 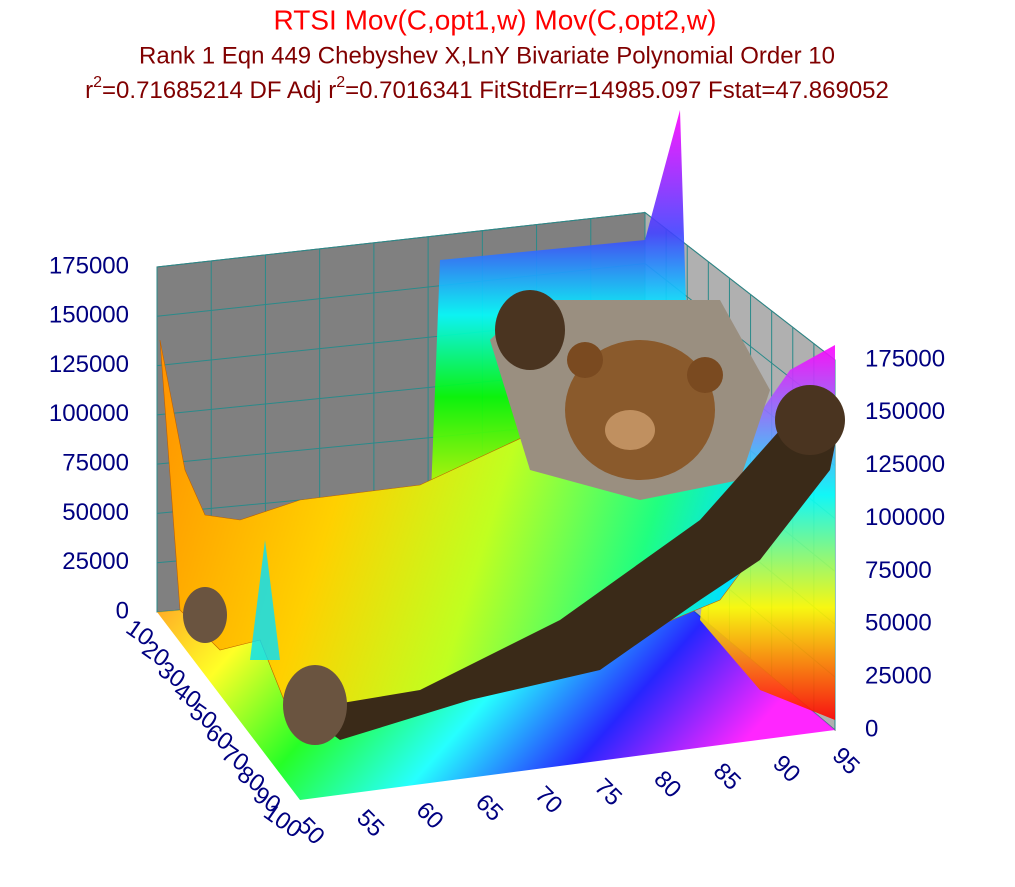 What do you see at coordinates (667, 785) in the screenshot?
I see `y-tick-label: 80` at bounding box center [667, 785].